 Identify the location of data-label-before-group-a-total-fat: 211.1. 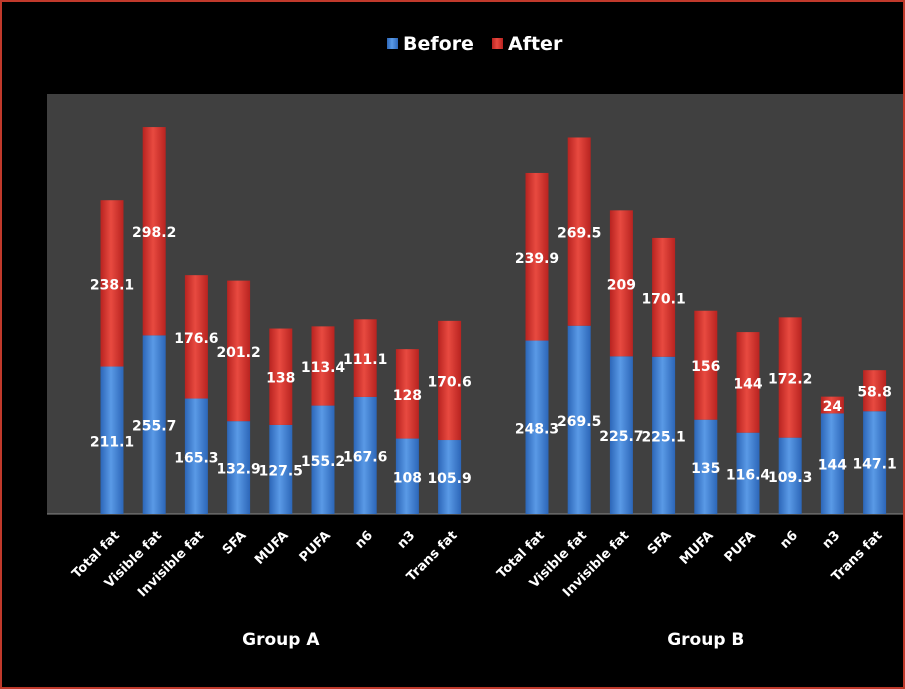
(112, 442).